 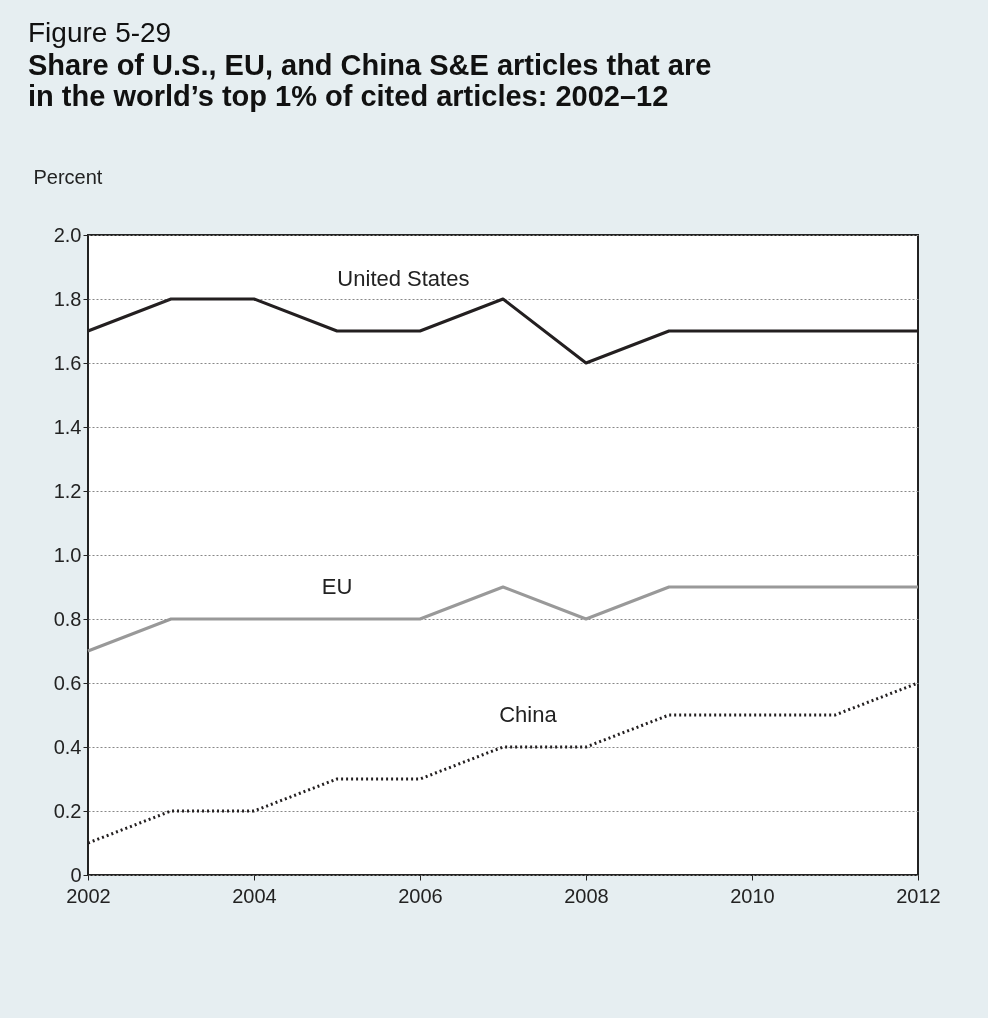 I want to click on x-tick-label: 2002, so click(x=88, y=895).